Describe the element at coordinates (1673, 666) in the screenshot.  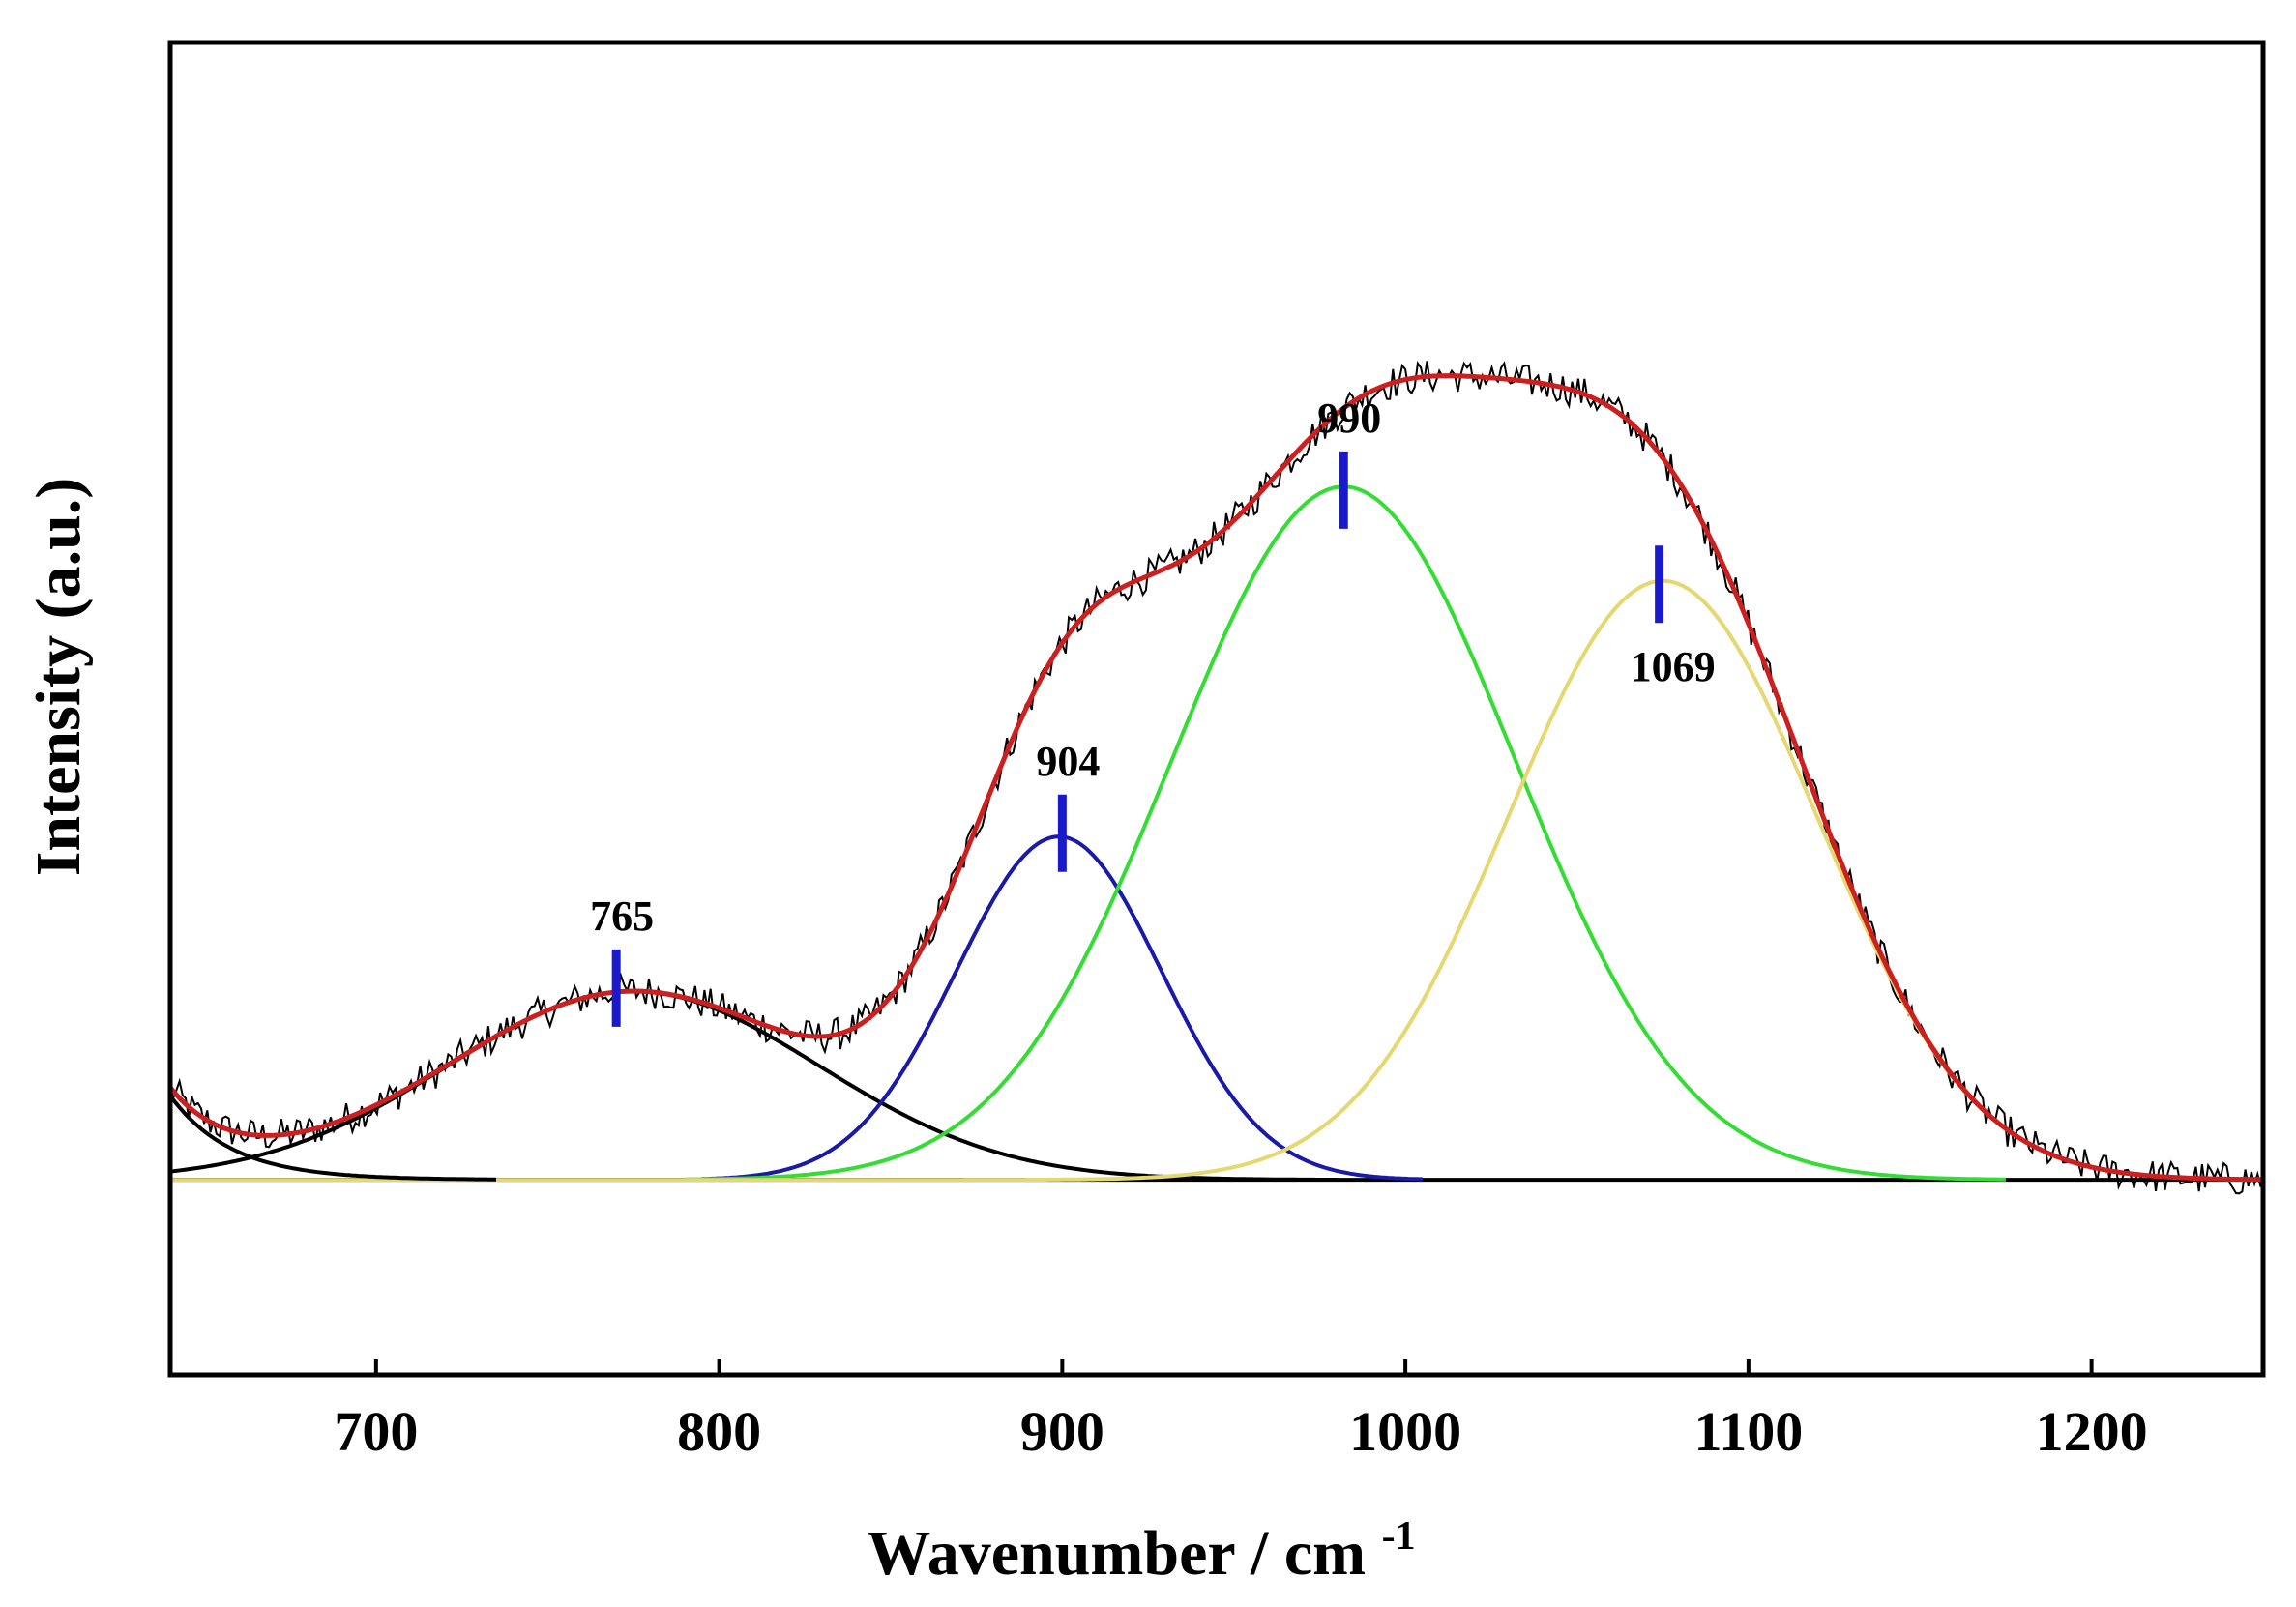
I see `peak-label-1069: 1069` at that location.